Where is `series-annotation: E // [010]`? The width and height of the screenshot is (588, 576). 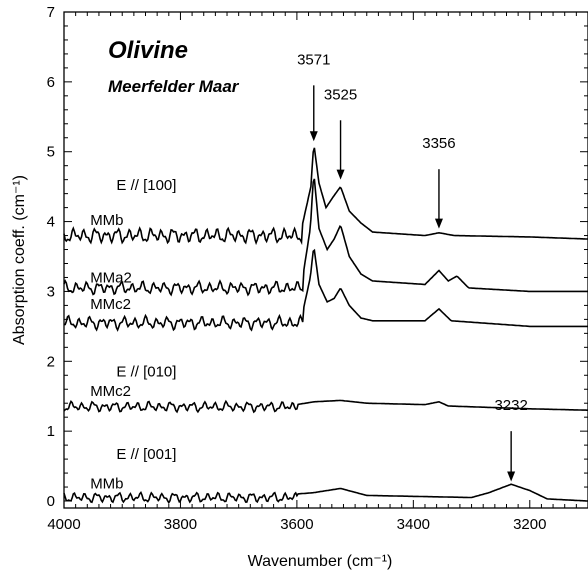 series-annotation: E // [010] is located at coordinates (146, 372).